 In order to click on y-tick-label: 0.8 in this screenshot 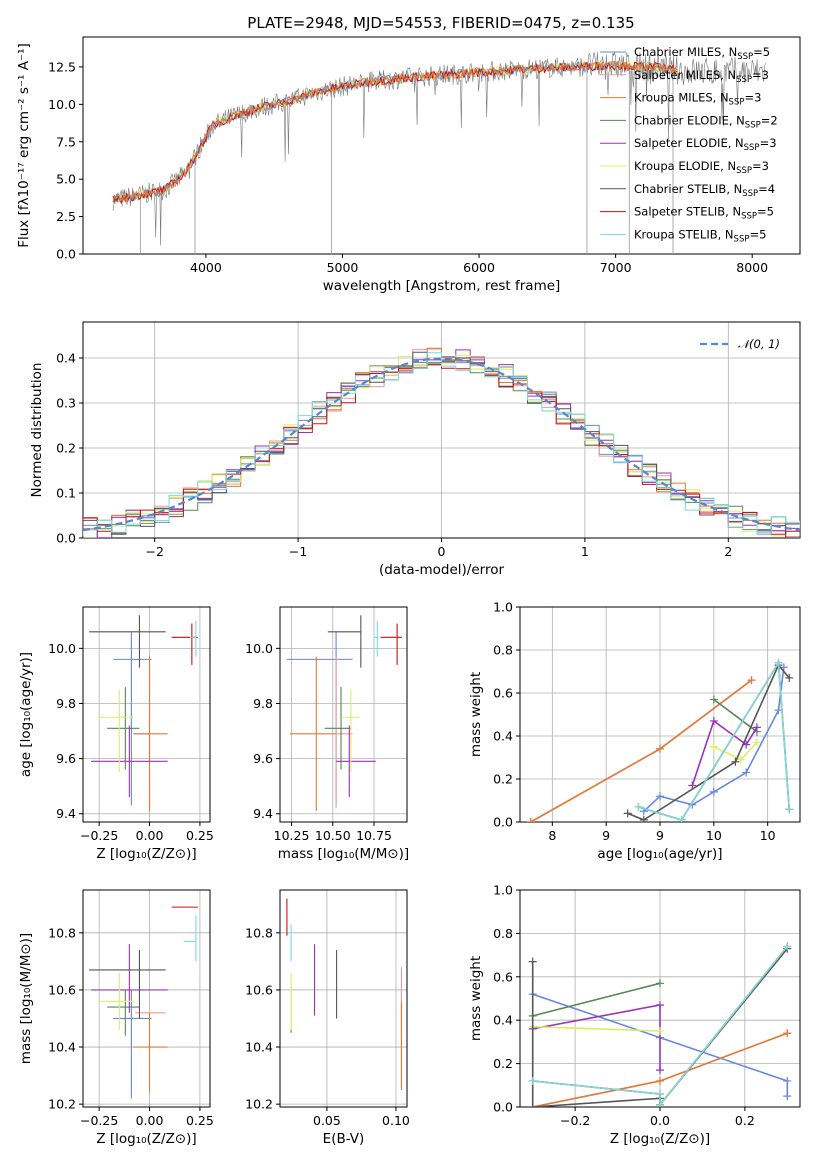, I will do `click(503, 933)`.